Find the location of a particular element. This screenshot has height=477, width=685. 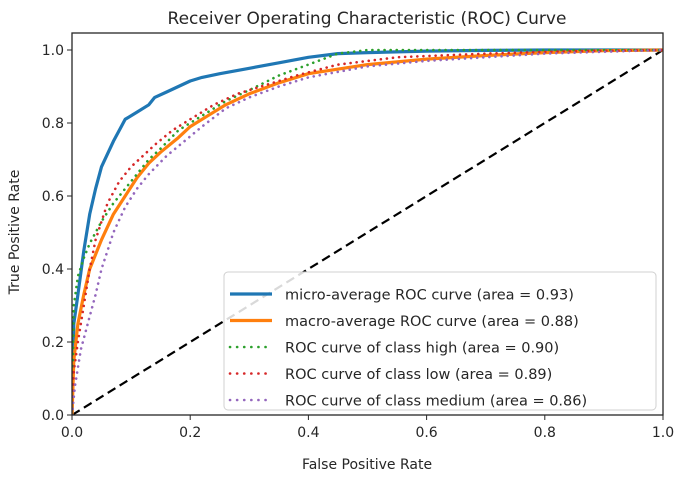

y-axis: 0.0 0.2 0.4 0.6 0.8 1.0 is located at coordinates (57, 233).